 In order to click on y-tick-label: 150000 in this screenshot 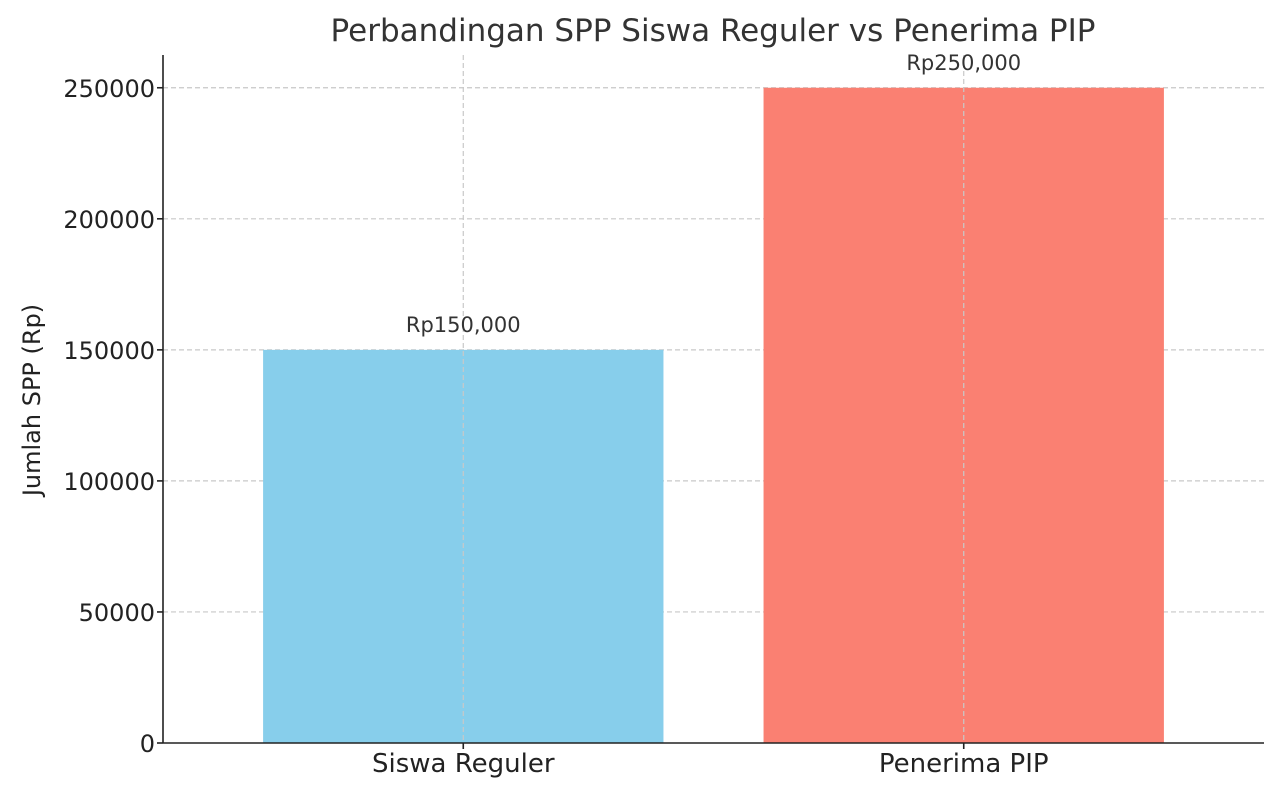, I will do `click(109, 351)`.